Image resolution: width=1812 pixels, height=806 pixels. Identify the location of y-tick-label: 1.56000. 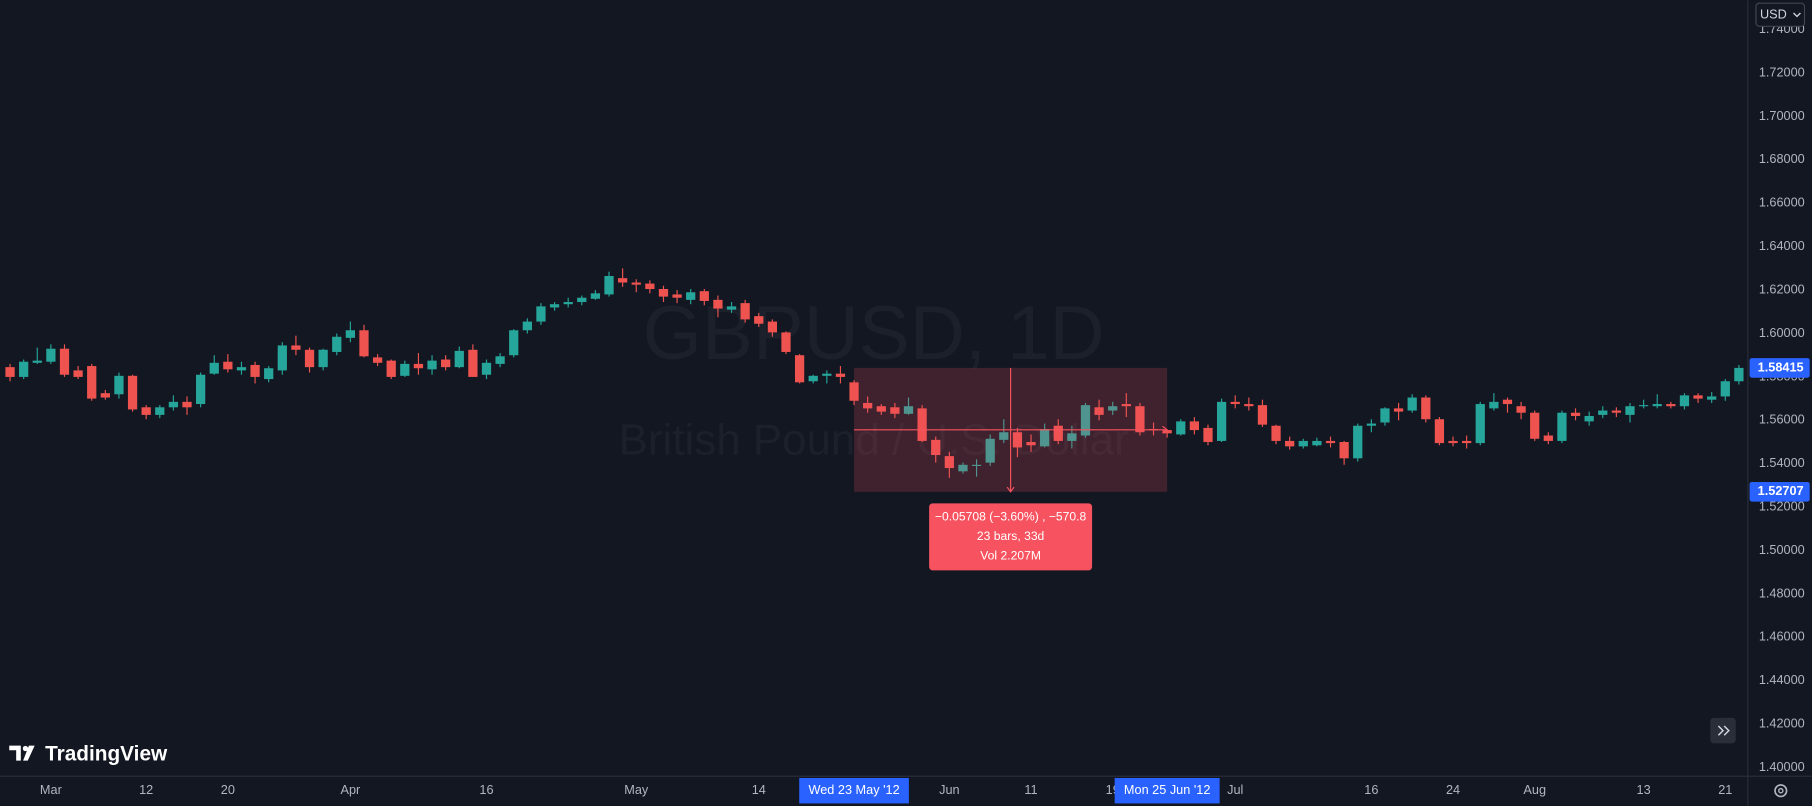
(1782, 419).